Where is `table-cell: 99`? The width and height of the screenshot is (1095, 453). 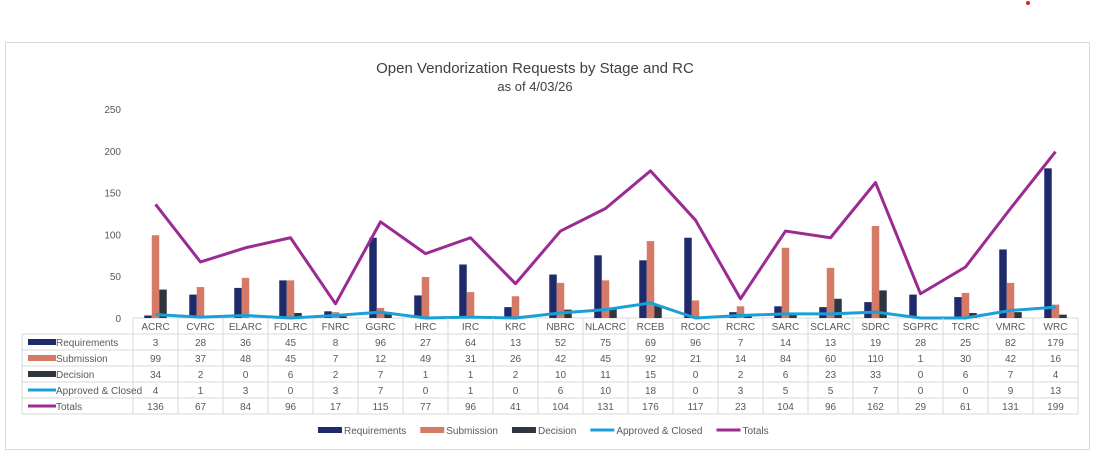 table-cell: 99 is located at coordinates (156, 359).